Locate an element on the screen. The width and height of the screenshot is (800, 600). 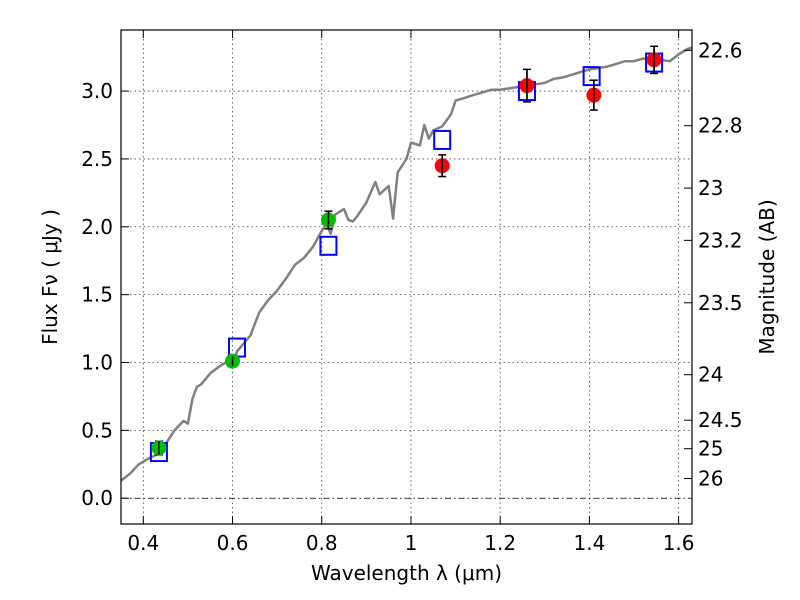
x-axis-label: Wavelength λ (μm) is located at coordinates (406, 573).